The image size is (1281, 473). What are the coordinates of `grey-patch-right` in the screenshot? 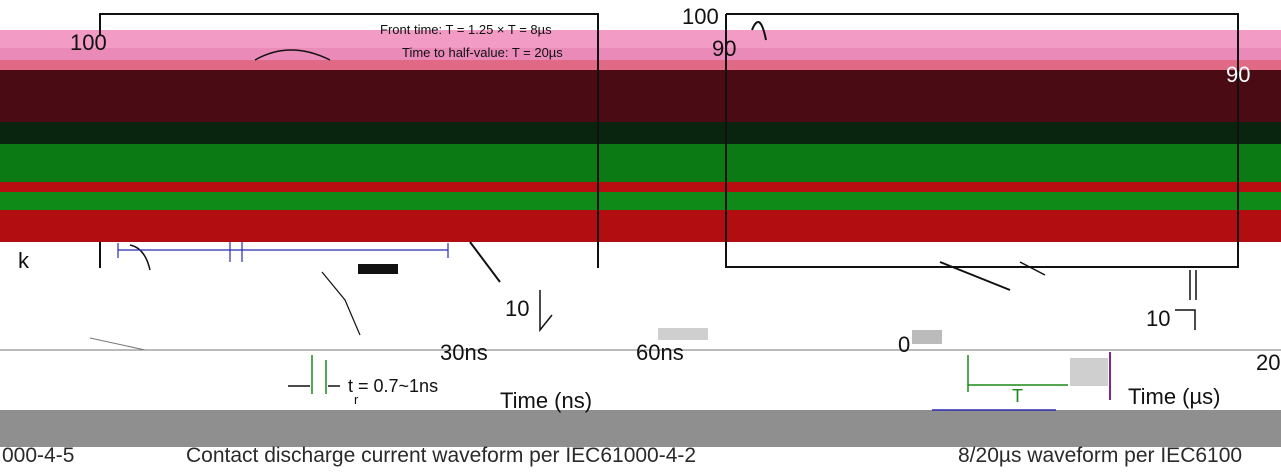 It's located at (1089, 372).